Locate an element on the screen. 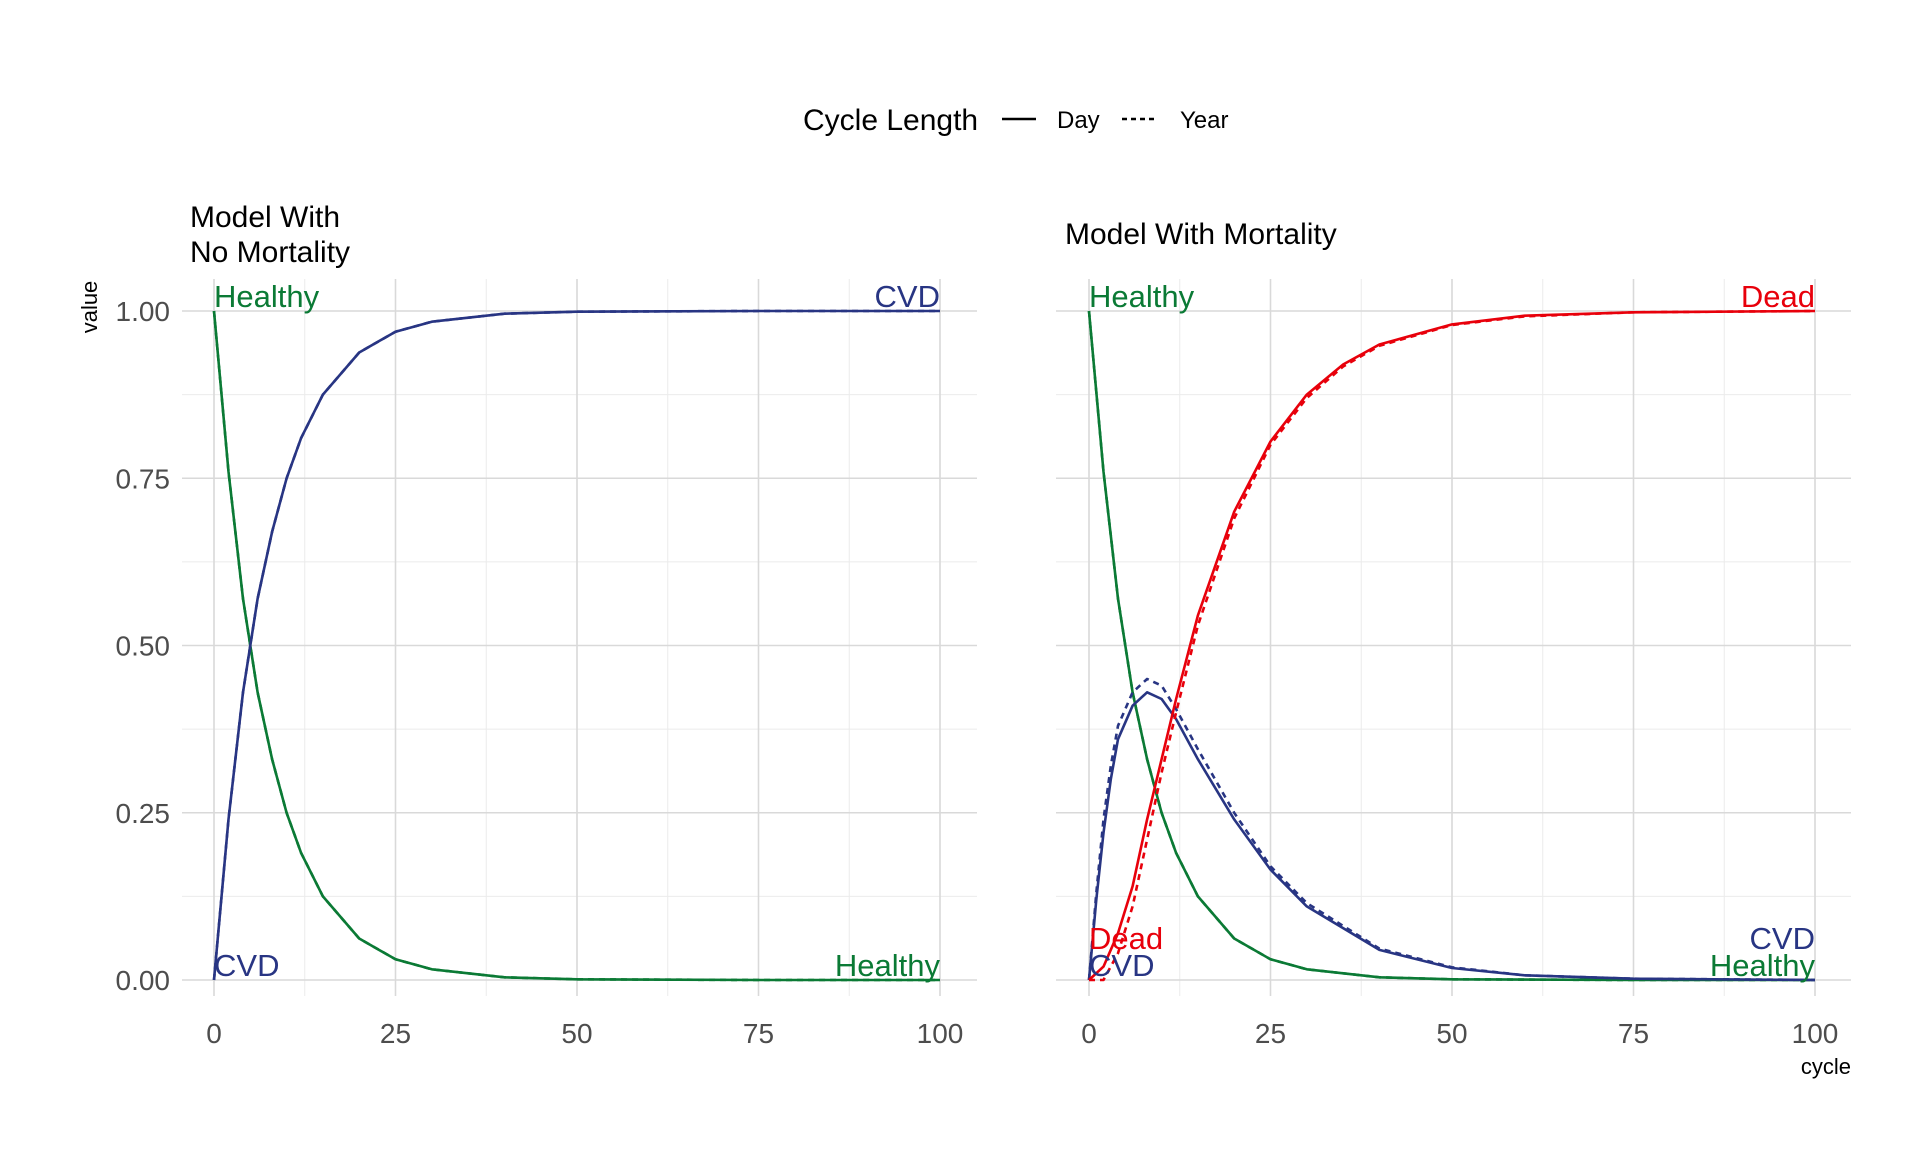 Image resolution: width=1920 pixels, height=1152 pixels. legend-title: Cycle Length is located at coordinates (890, 120).